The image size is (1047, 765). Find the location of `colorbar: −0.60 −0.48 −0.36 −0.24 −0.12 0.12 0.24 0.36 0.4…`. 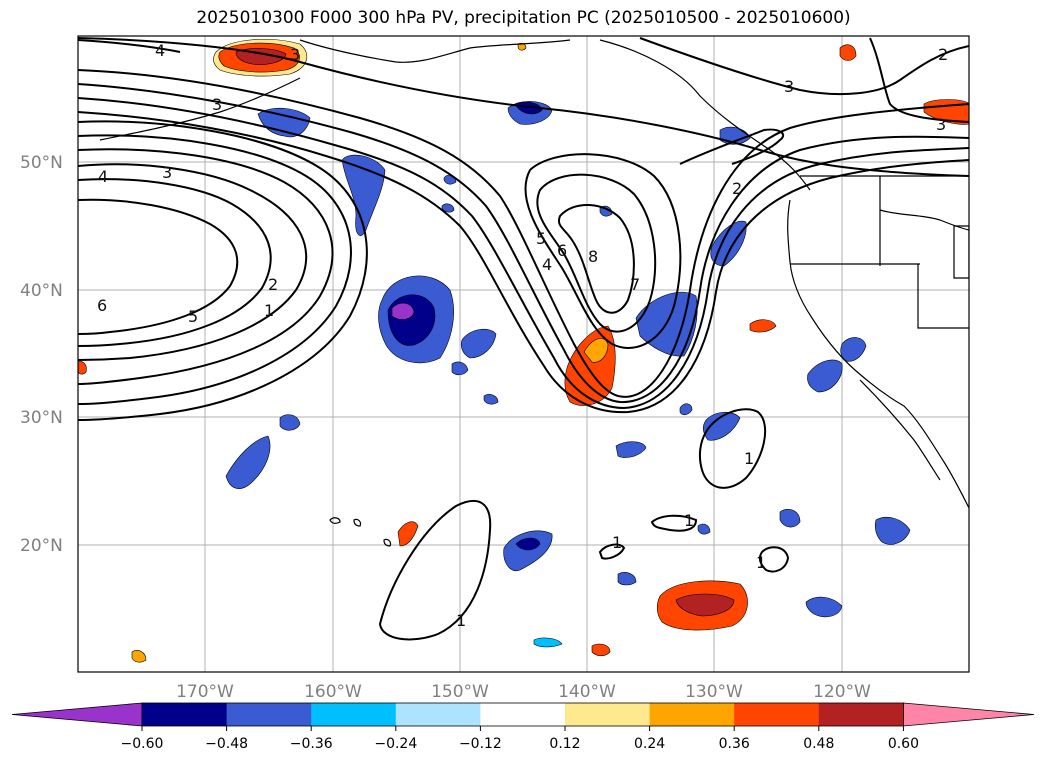

colorbar: −0.60 −0.48 −0.36 −0.24 −0.12 0.12 0.24 0.36 0.4… is located at coordinates (523, 727).